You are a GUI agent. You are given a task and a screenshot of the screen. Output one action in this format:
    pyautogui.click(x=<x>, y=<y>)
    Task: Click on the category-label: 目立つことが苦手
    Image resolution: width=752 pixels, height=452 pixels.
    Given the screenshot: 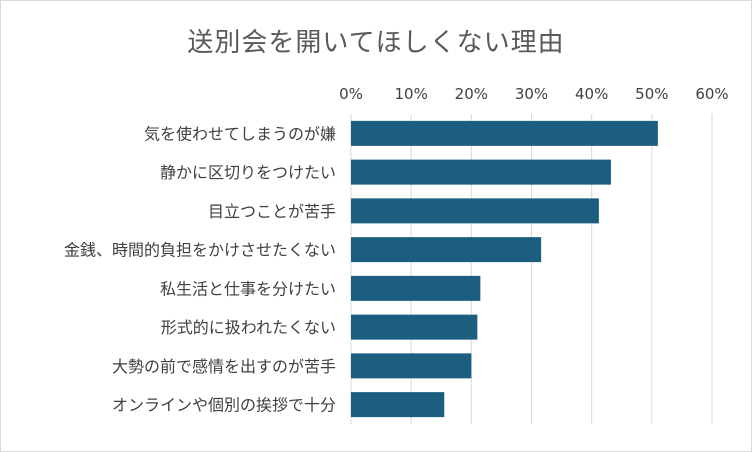 What is the action you would take?
    pyautogui.click(x=272, y=211)
    